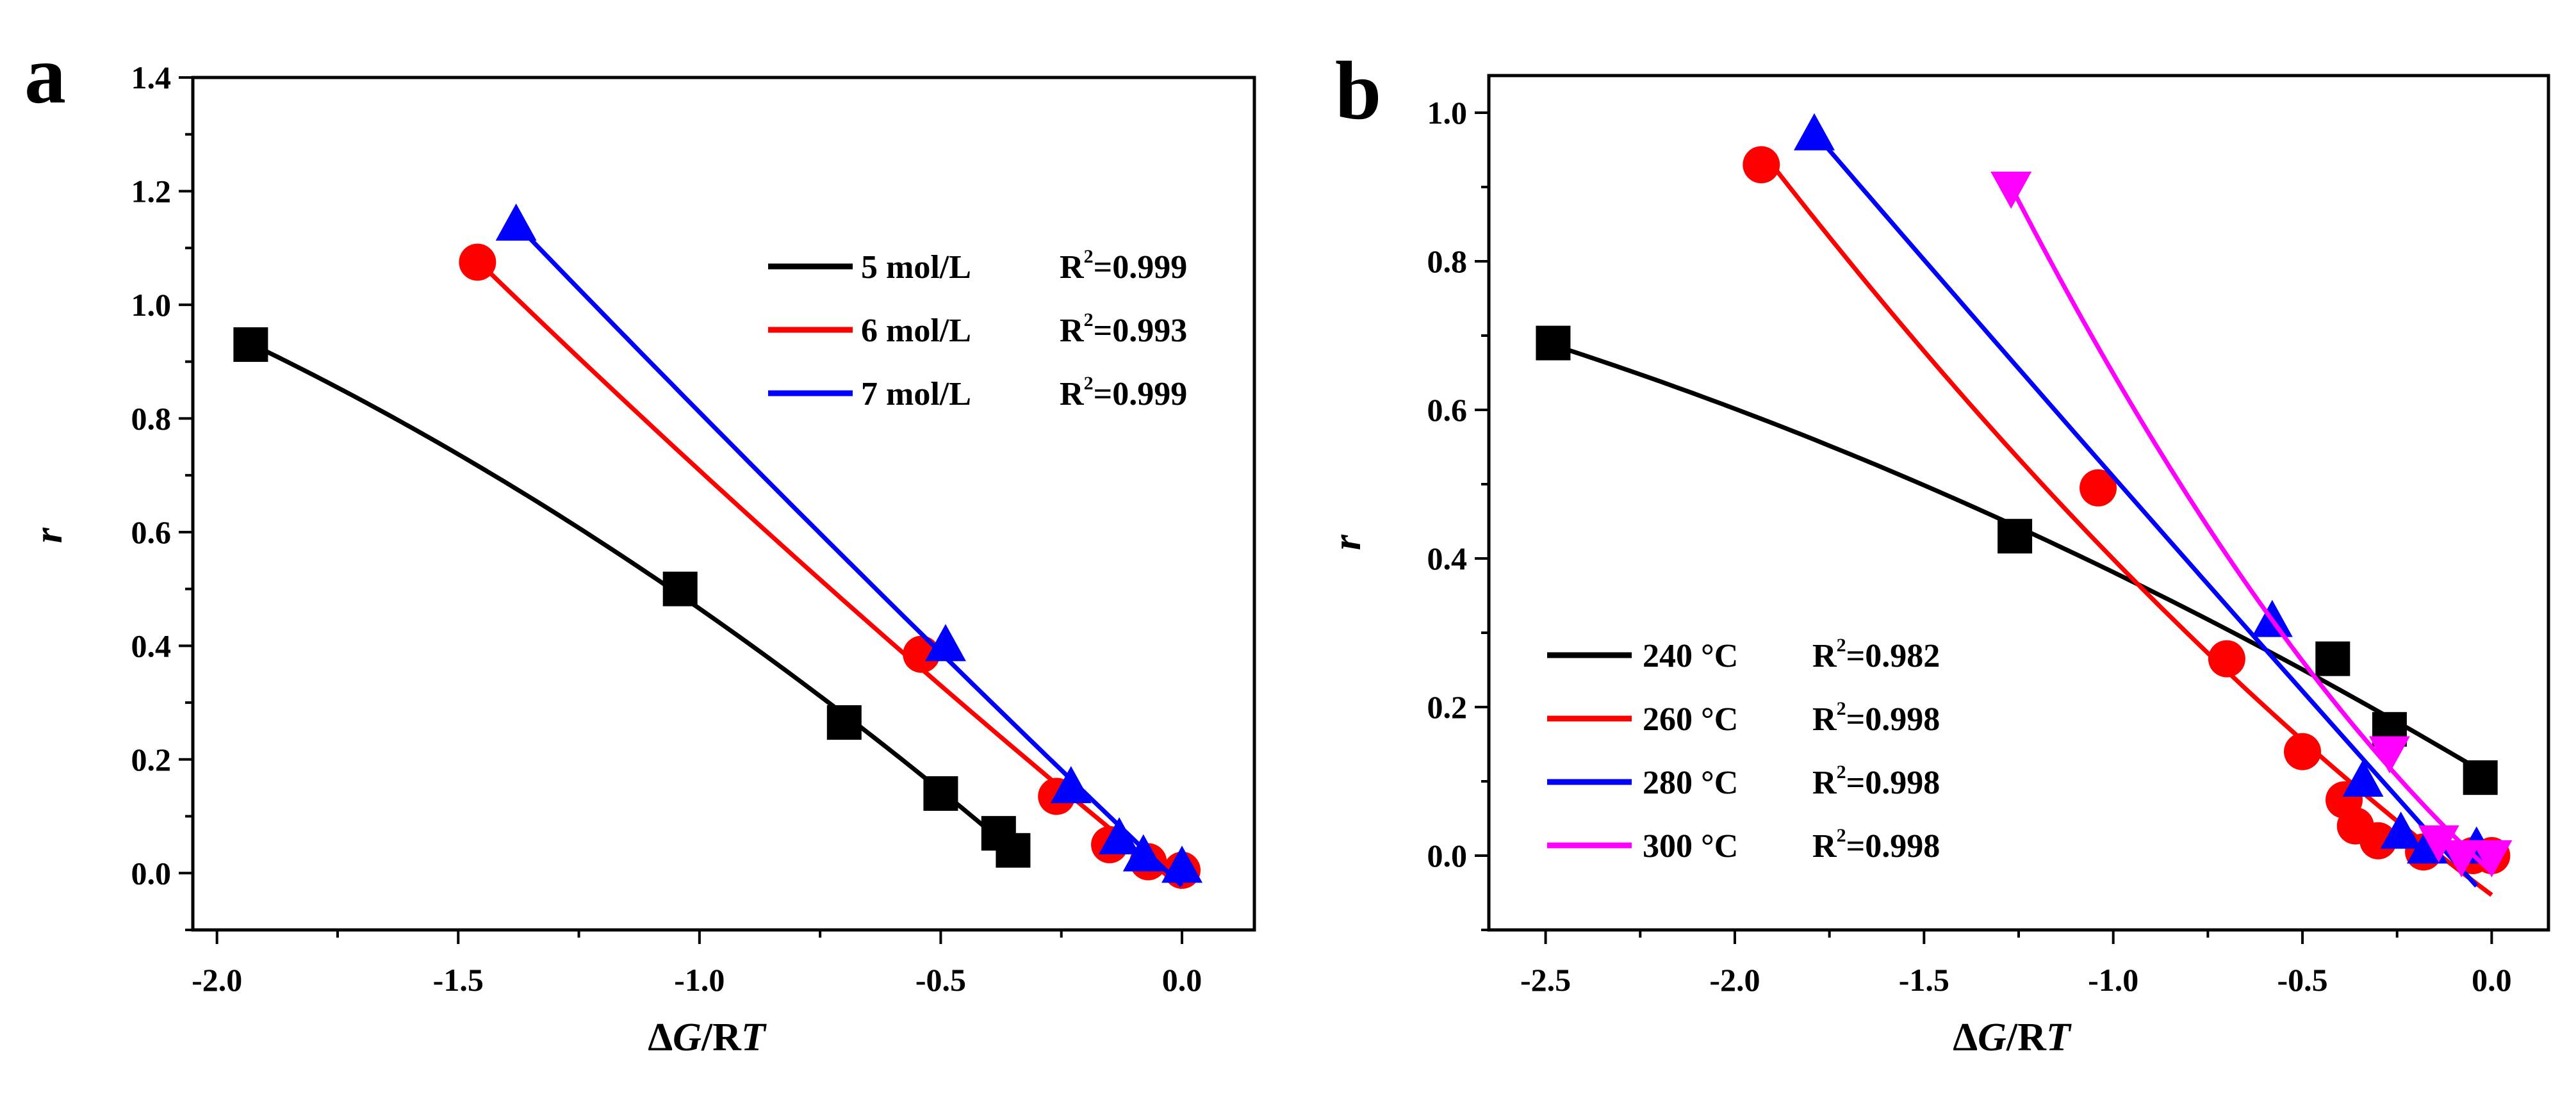  Describe the element at coordinates (1743, 718) in the screenshot. I see `legend-item: 260 °C R2=0.998` at that location.